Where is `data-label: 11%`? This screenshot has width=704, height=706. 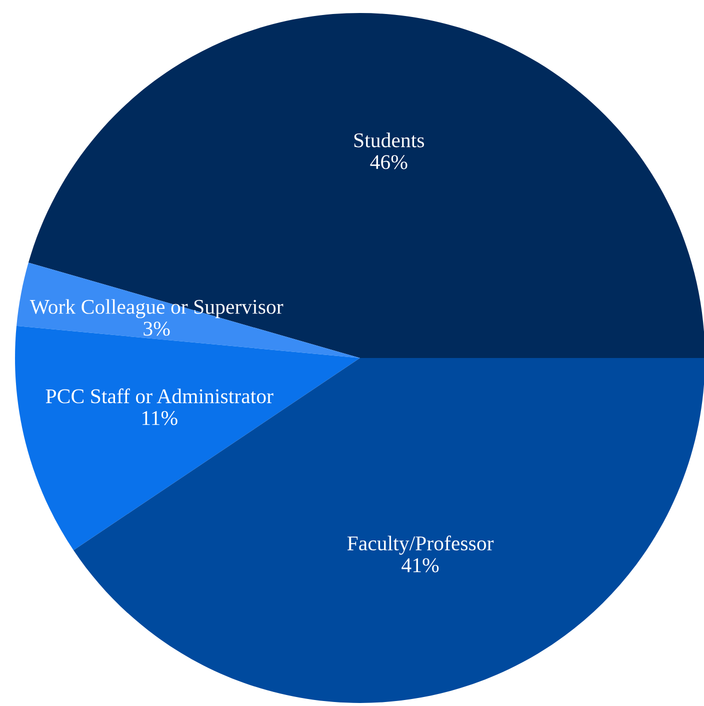 data-label: 11% is located at coordinates (160, 418).